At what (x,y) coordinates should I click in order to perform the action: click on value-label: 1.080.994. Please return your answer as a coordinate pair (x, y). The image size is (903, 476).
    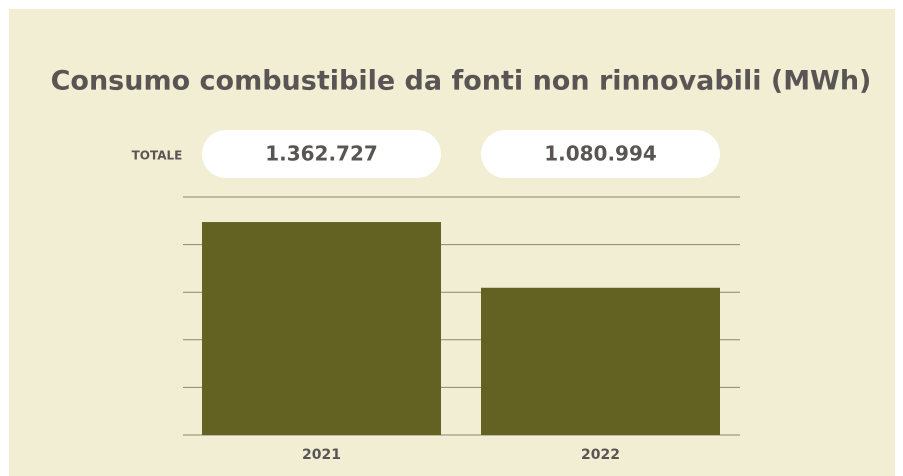
    Looking at the image, I should click on (600, 154).